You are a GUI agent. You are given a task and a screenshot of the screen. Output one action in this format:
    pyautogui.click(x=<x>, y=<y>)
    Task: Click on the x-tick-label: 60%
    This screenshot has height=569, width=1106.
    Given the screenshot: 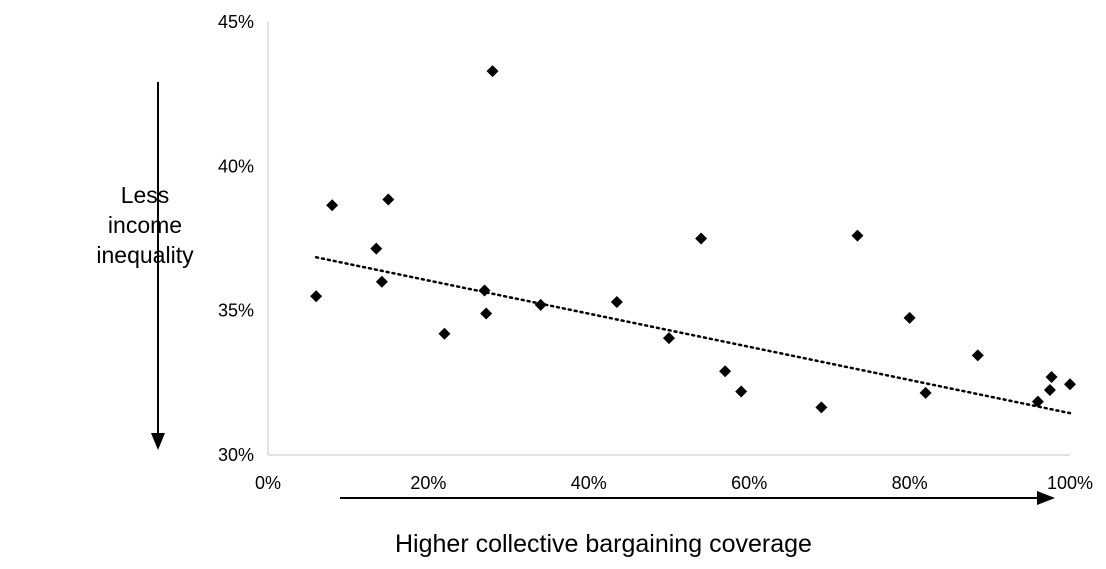 What is the action you would take?
    pyautogui.click(x=749, y=483)
    